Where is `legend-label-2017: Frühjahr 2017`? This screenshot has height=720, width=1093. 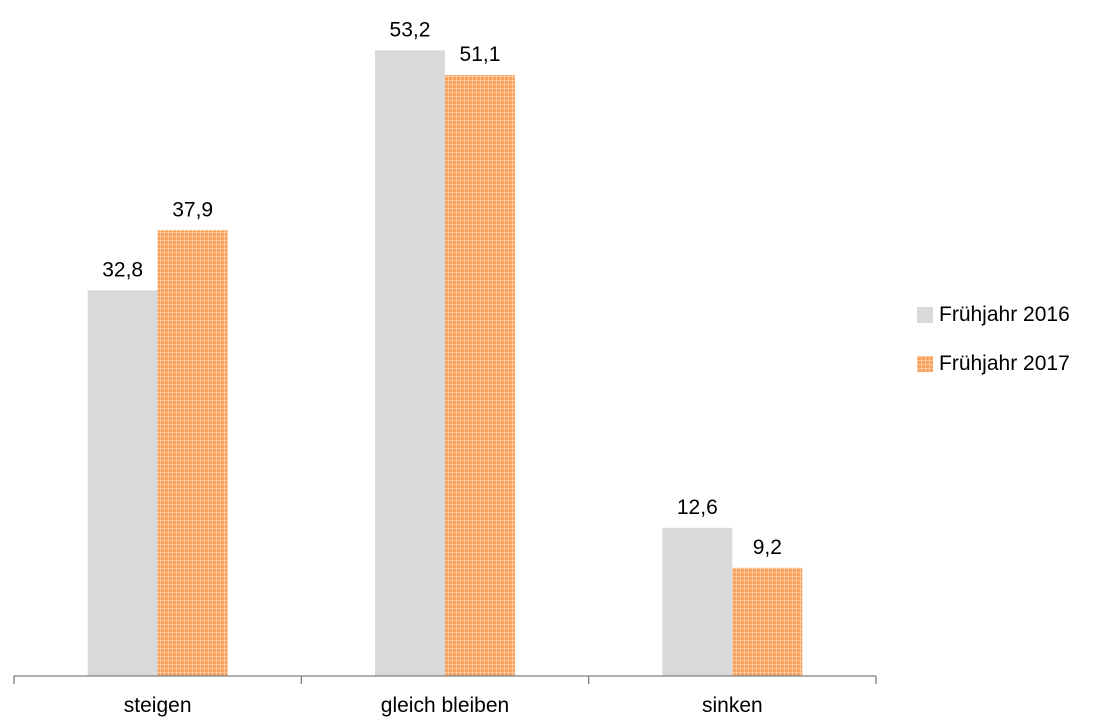
legend-label-2017: Frühjahr 2017 is located at coordinates (1004, 363).